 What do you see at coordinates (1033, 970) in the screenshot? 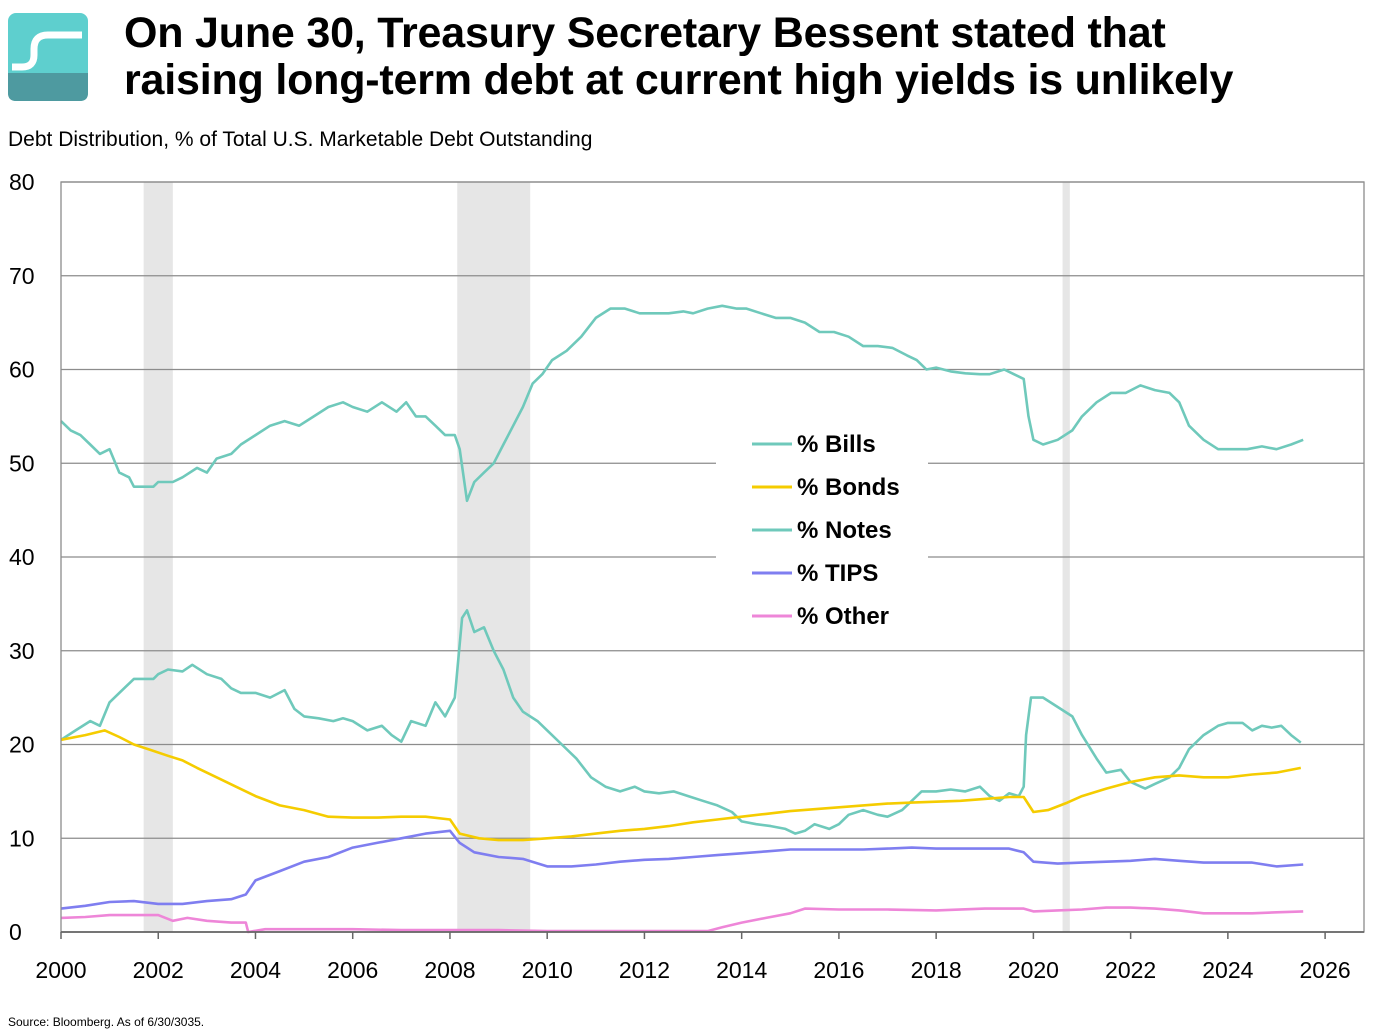
I see `x-tick-label: 2020` at bounding box center [1033, 970].